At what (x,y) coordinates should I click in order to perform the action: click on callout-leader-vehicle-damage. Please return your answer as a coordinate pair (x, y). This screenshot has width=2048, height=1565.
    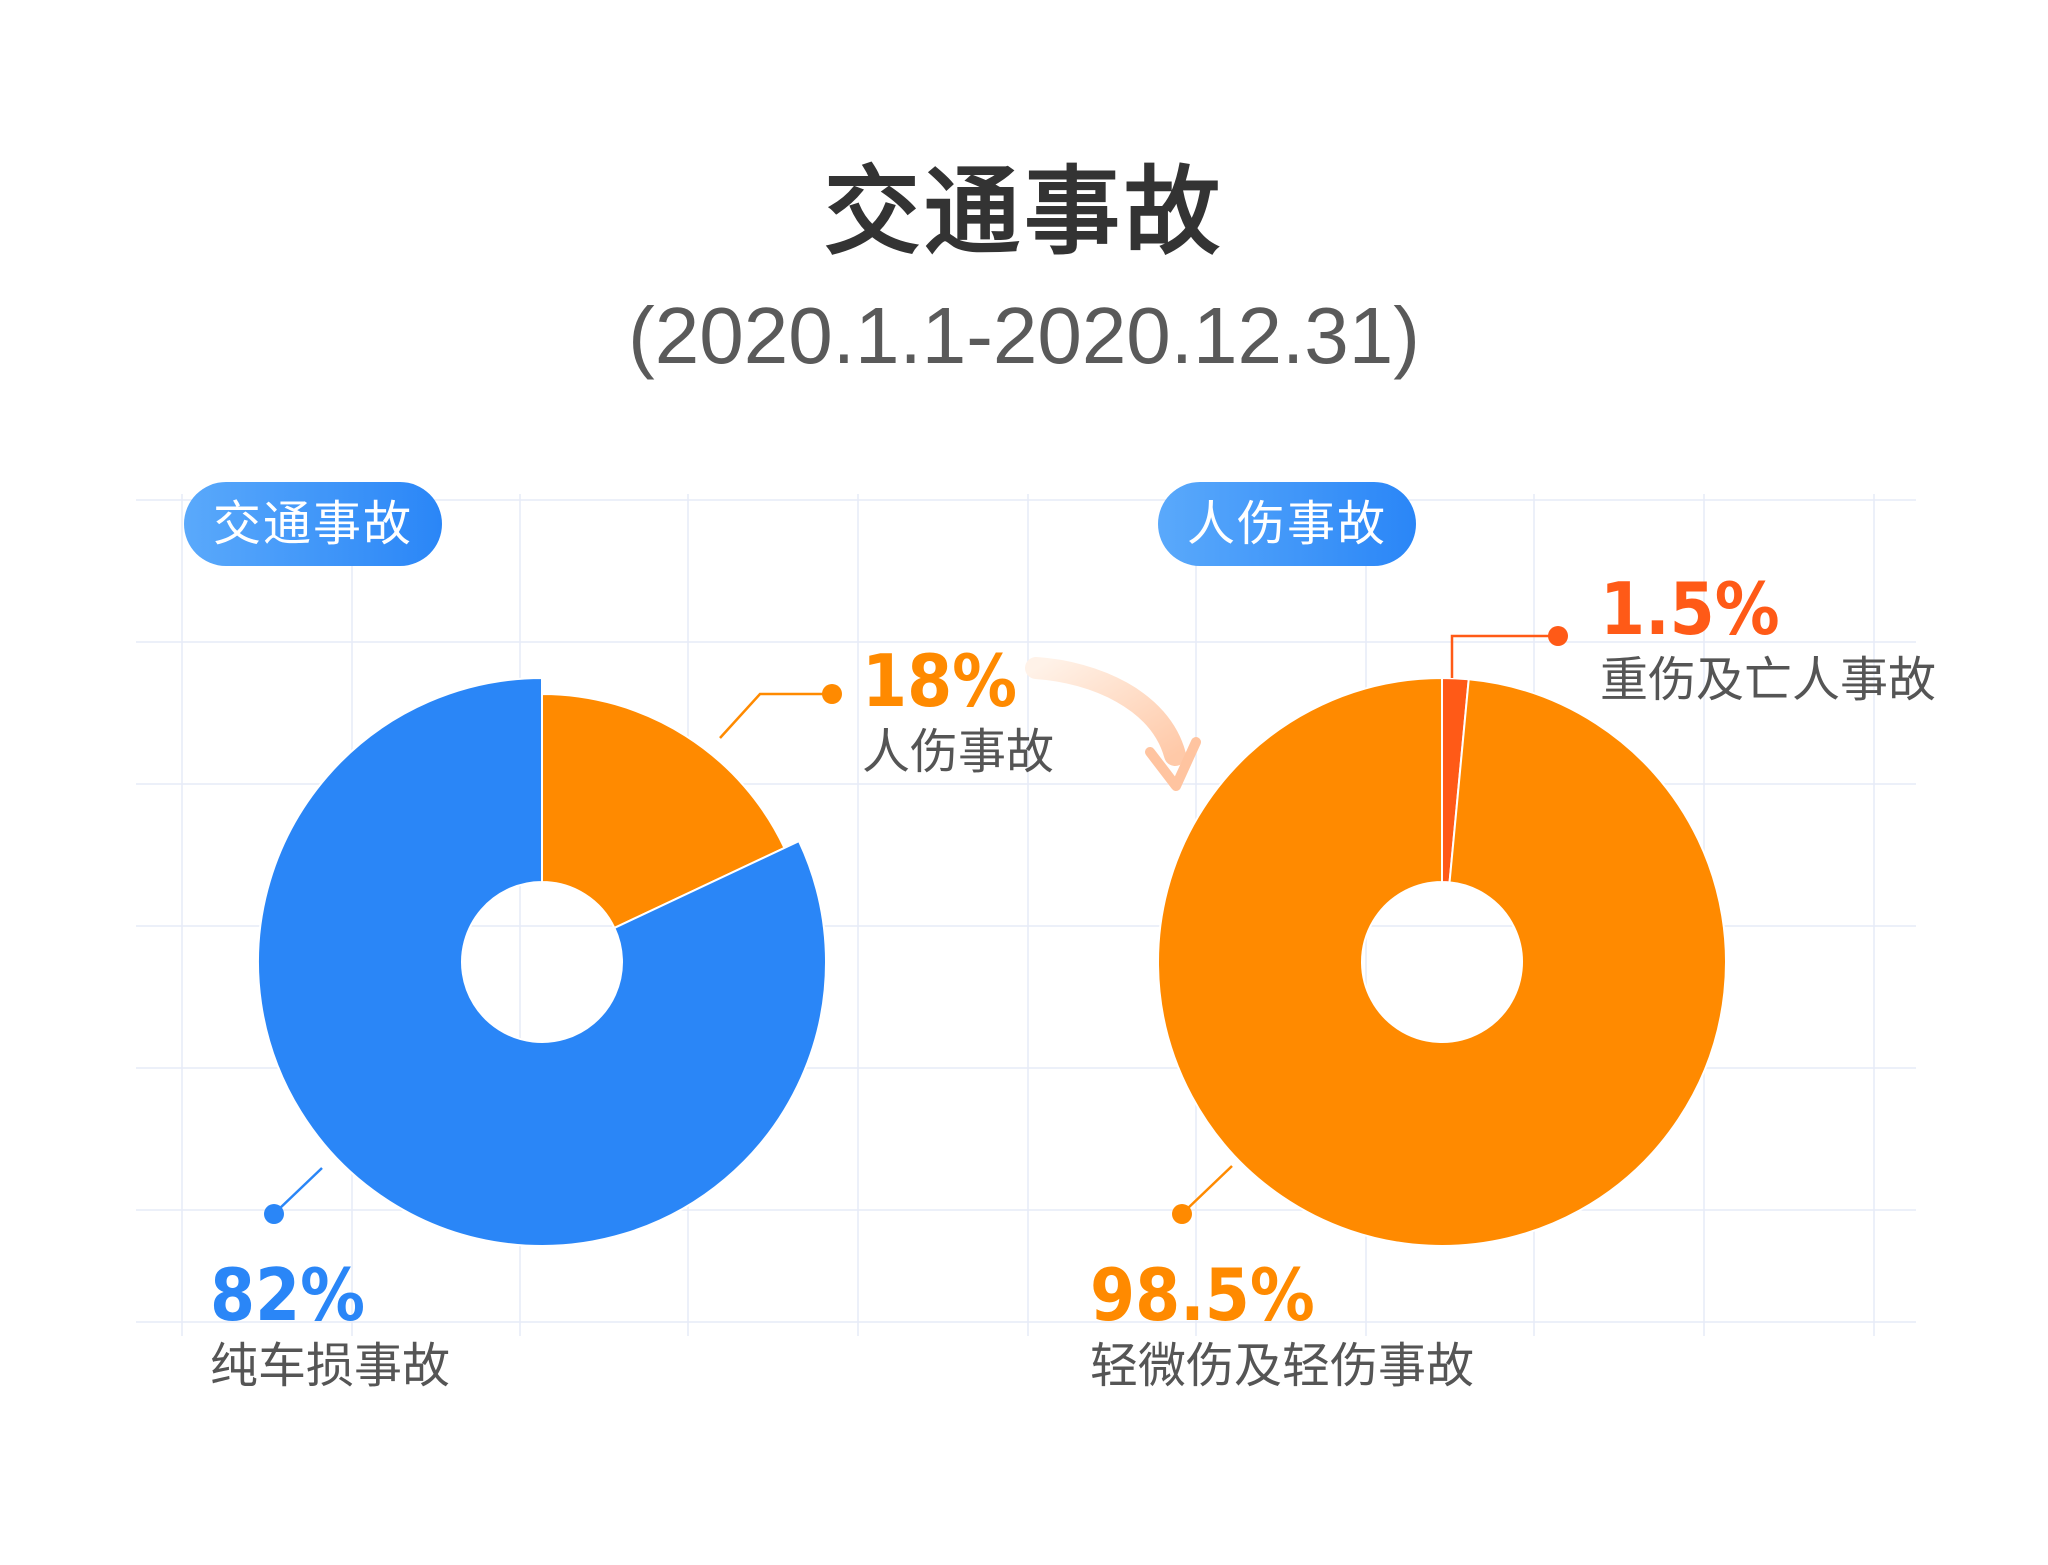
    Looking at the image, I should click on (293, 1195).